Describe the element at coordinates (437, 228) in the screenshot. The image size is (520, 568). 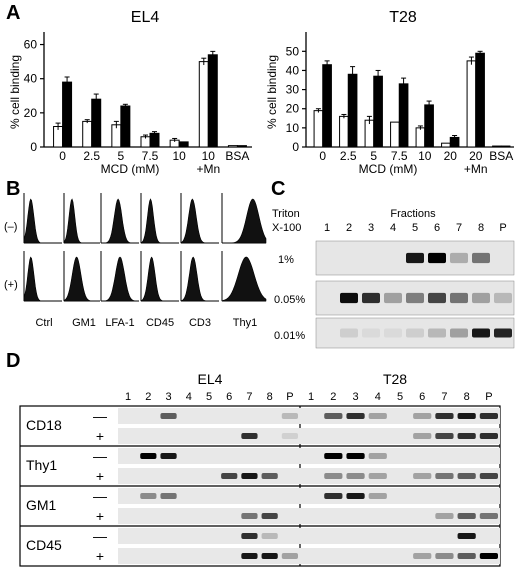
I see `triton-lane-label: 6` at that location.